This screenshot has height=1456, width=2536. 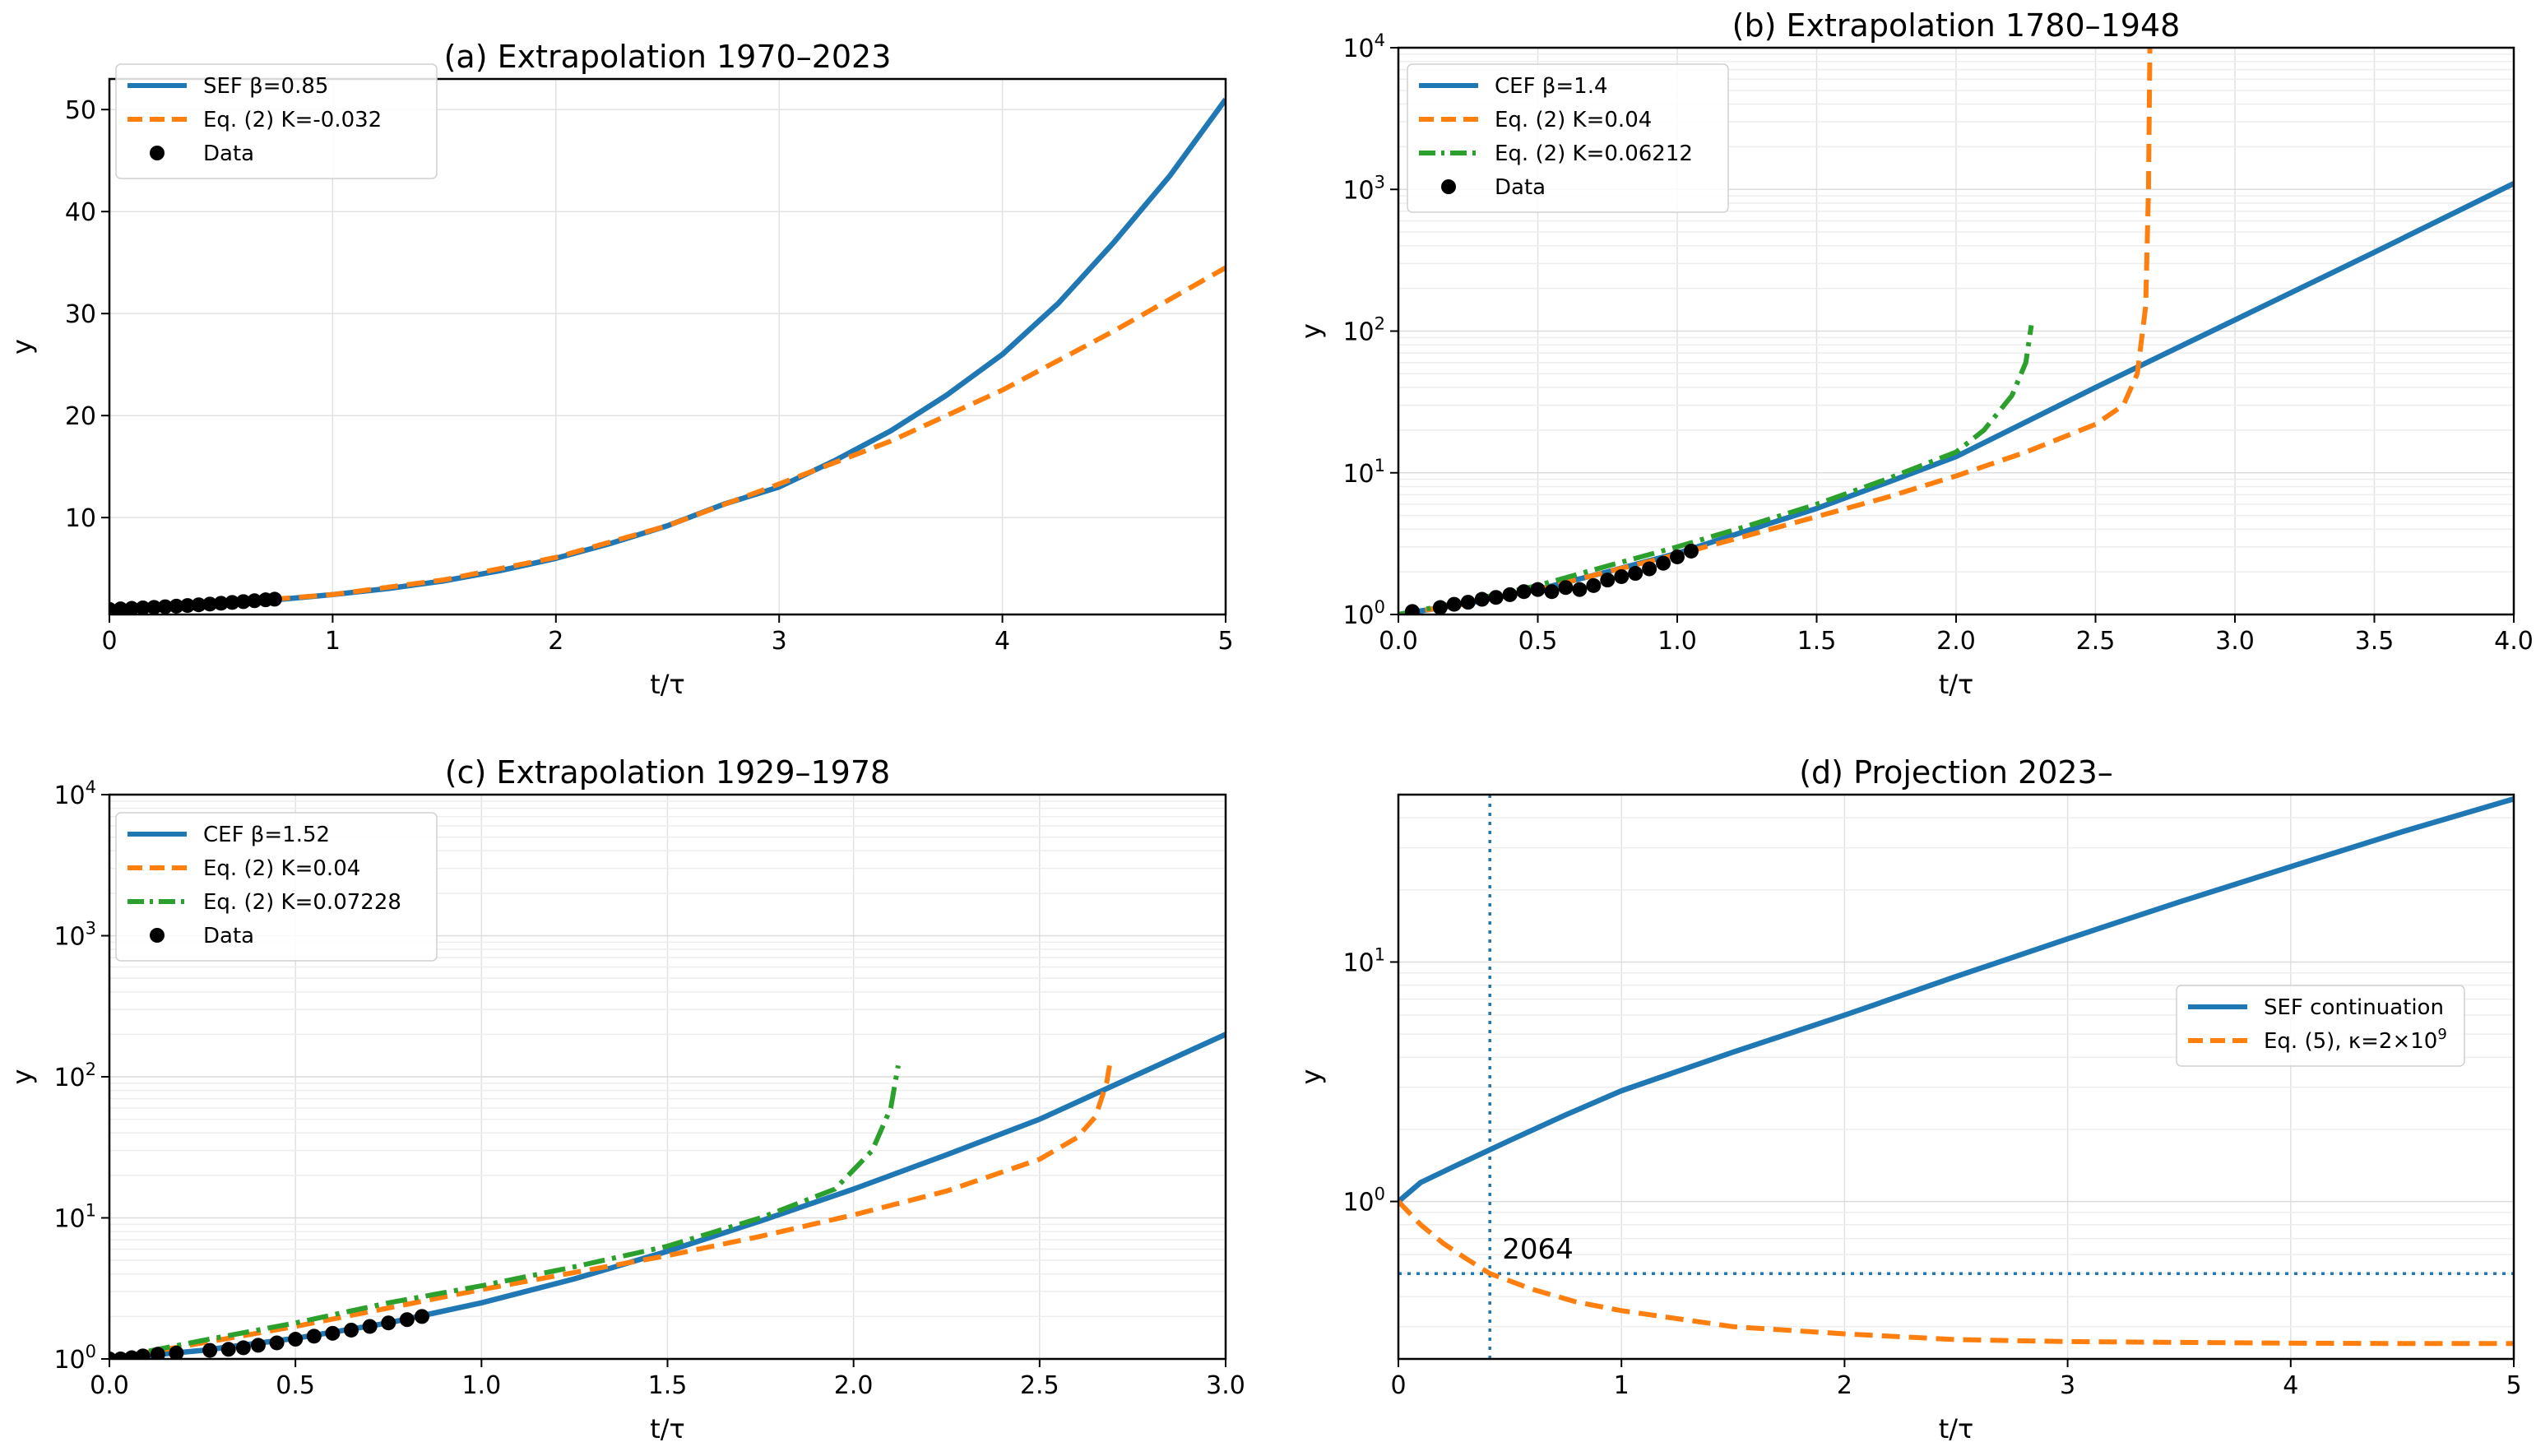 I want to click on y-tick-label: 30, so click(x=80, y=314).